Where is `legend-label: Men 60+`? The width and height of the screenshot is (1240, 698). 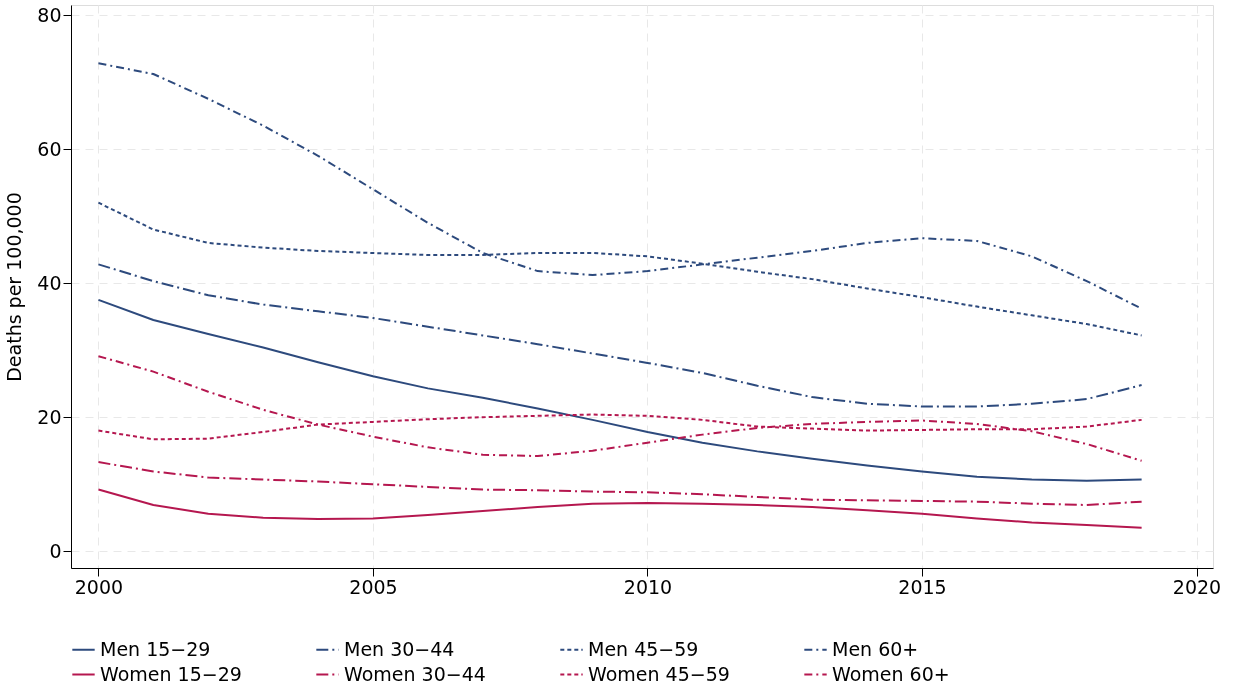 legend-label: Men 60+ is located at coordinates (875, 648).